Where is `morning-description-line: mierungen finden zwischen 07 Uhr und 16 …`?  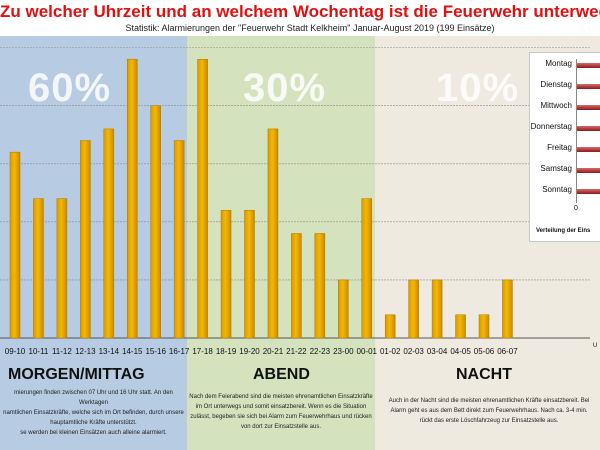
morning-description-line: mierungen finden zwischen 07 Uhr und 16 … is located at coordinates (93, 398).